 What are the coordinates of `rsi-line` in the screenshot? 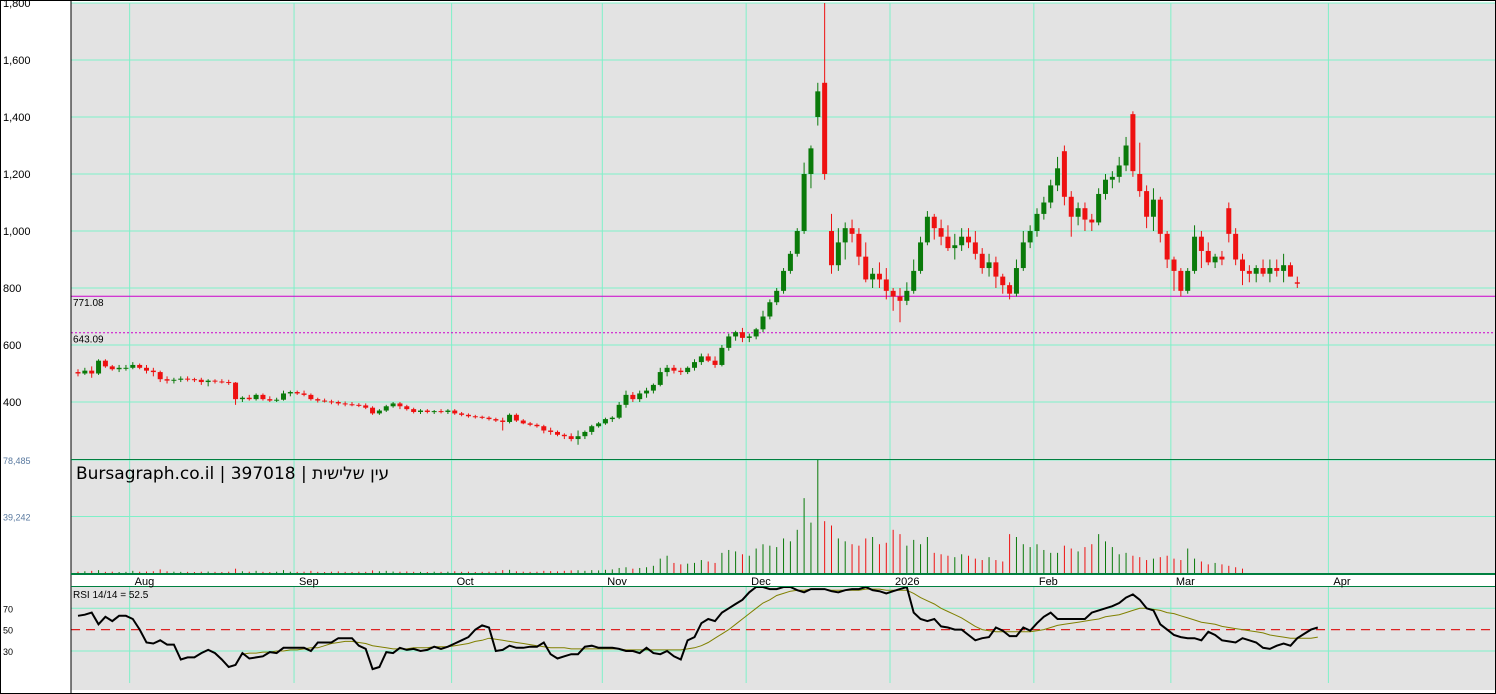 It's located at (698, 628).